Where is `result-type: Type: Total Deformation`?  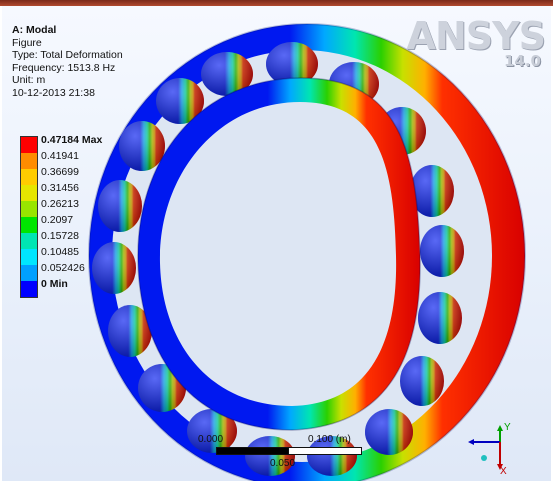
result-type: Type: Total Deformation is located at coordinates (67, 55).